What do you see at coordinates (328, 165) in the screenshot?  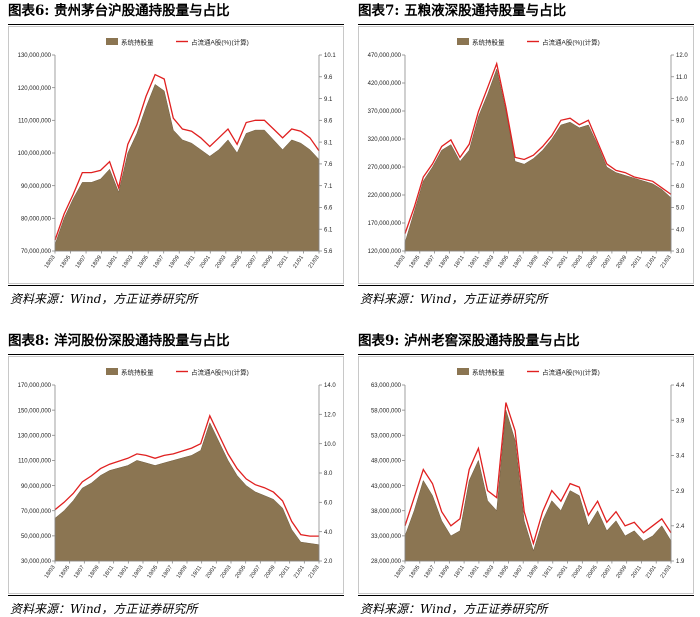 I see `right-tick-label: 7.6` at bounding box center [328, 165].